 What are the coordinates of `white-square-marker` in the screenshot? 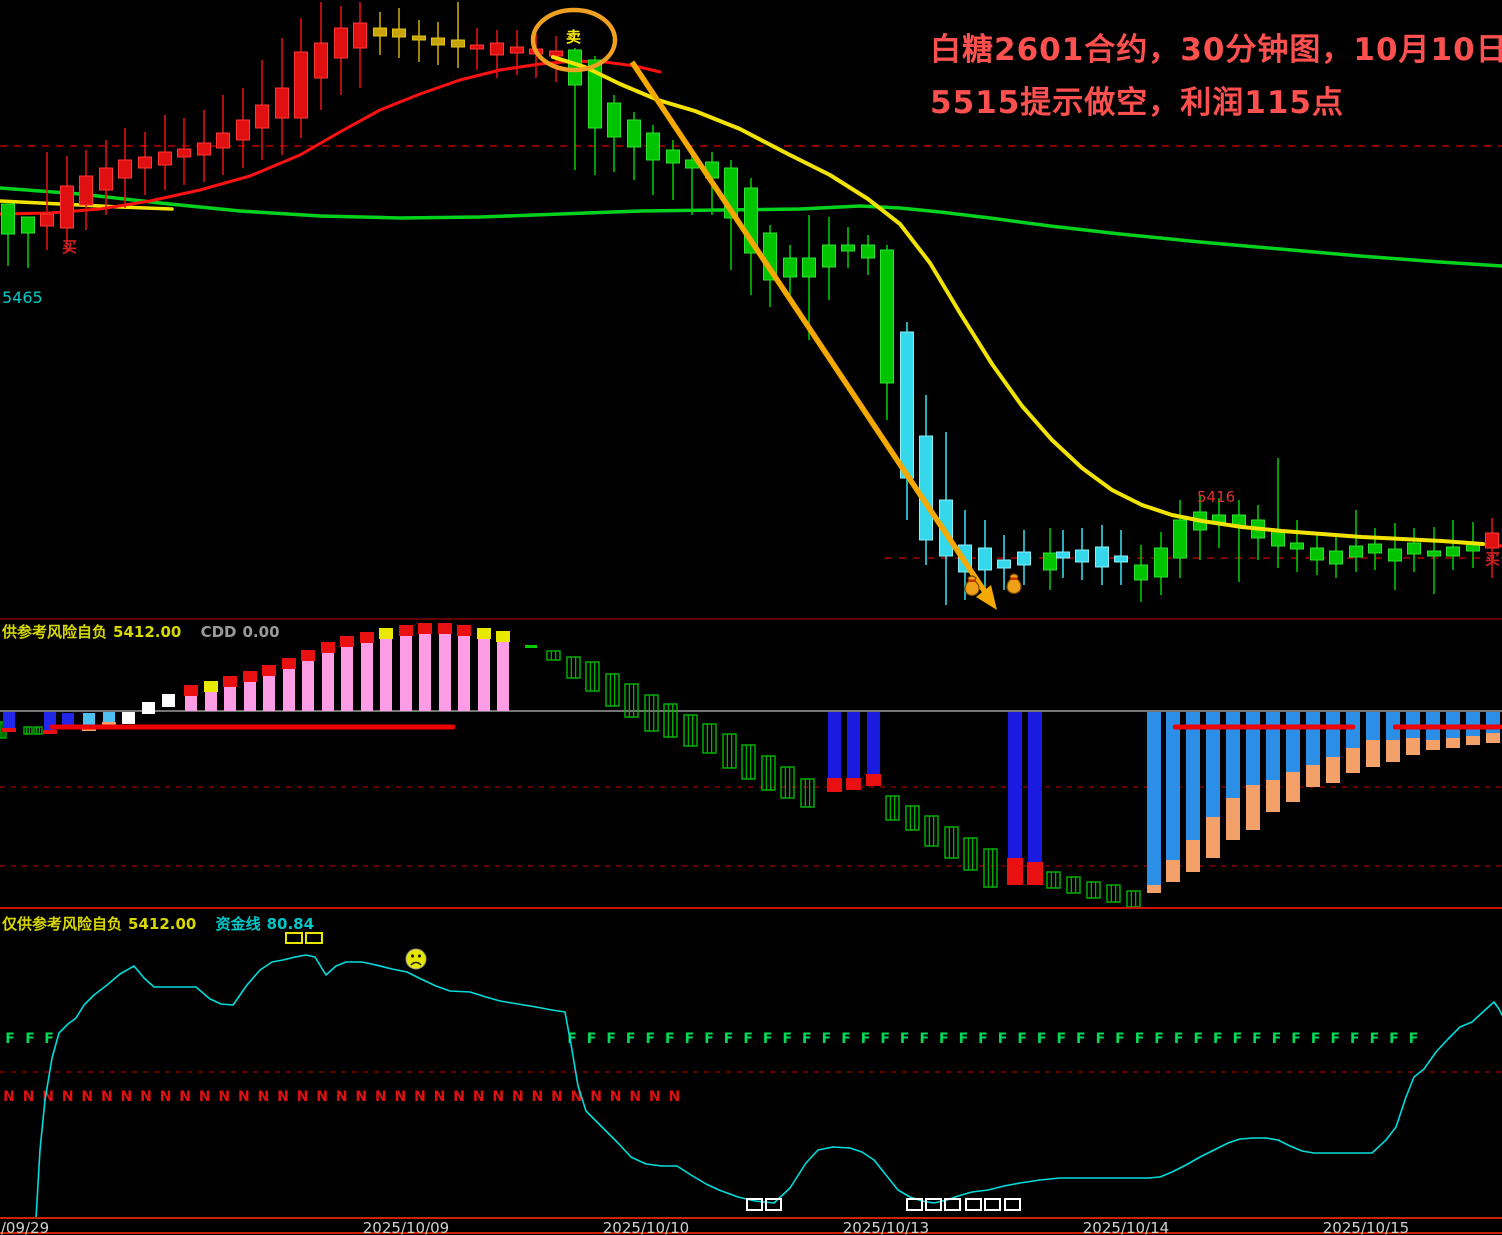 It's located at (1012, 1204).